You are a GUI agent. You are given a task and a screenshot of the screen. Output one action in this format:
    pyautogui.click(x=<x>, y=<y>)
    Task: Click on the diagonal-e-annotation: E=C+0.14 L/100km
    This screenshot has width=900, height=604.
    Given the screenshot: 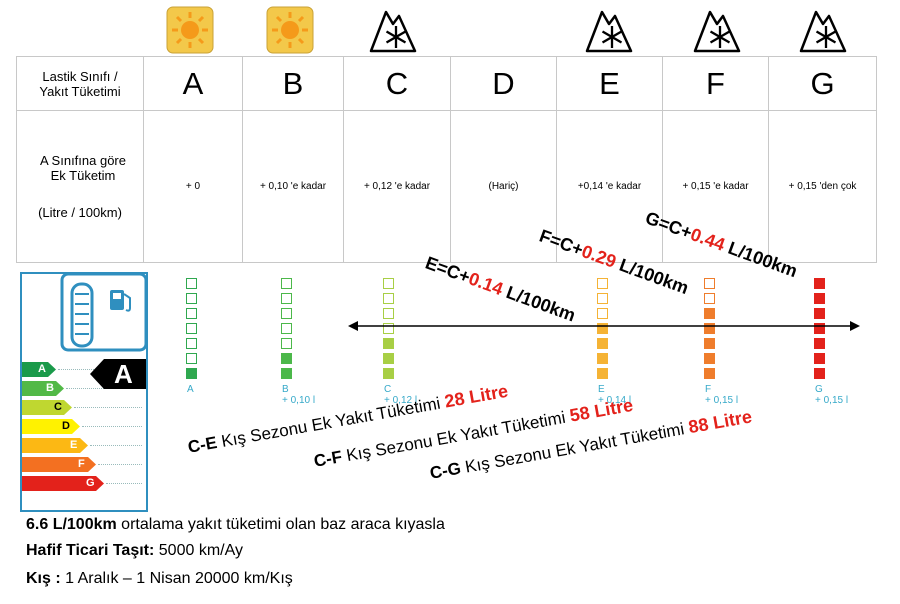 What is the action you would take?
    pyautogui.click(x=500, y=290)
    